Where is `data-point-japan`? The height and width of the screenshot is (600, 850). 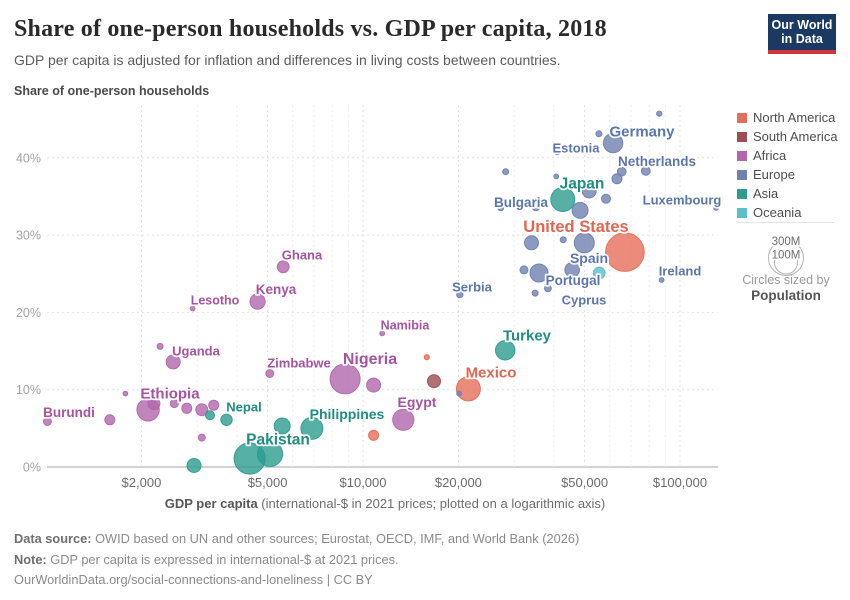 data-point-japan is located at coordinates (563, 199).